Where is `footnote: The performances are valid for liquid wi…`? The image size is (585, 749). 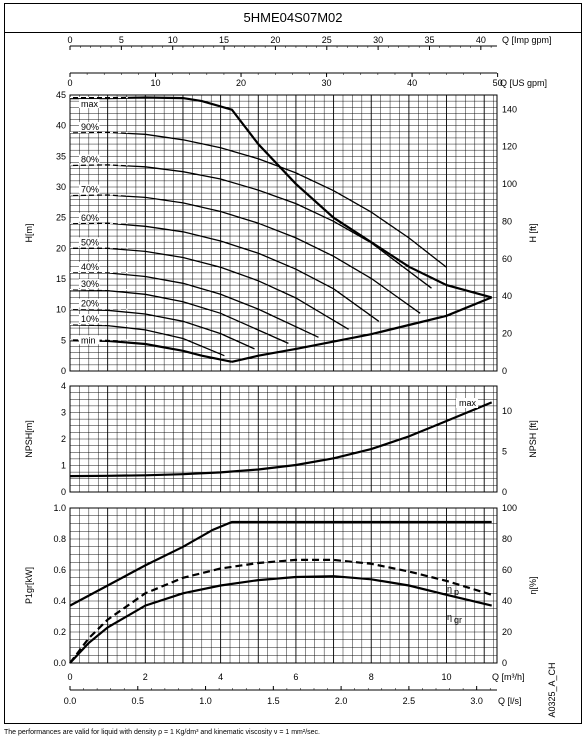
footnote: The performances are valid for liquid wi… is located at coordinates (162, 732).